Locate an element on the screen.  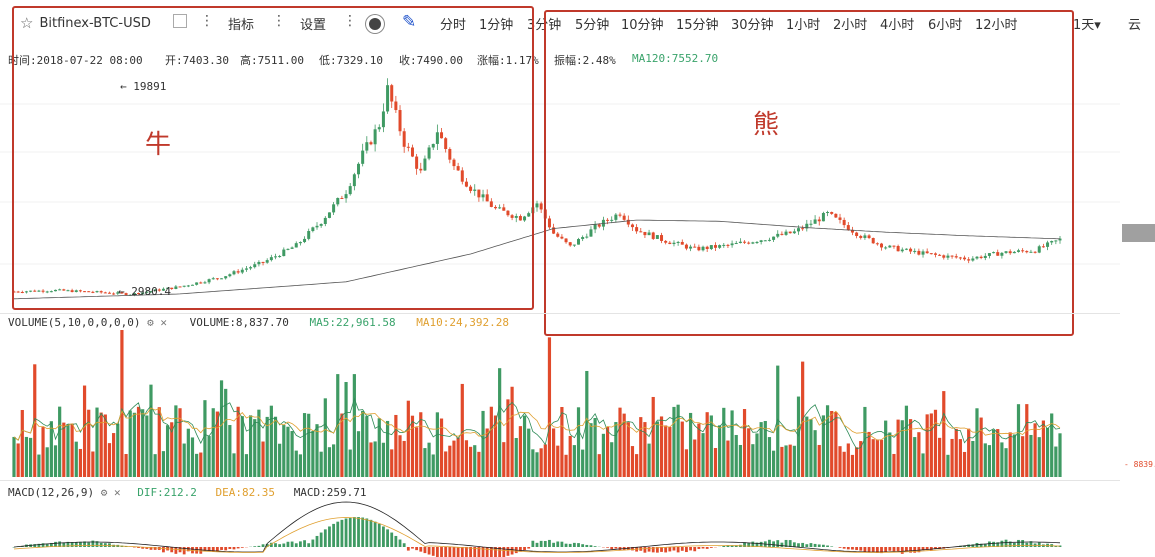
theme-toggle-icon is located at coordinates (375, 24).